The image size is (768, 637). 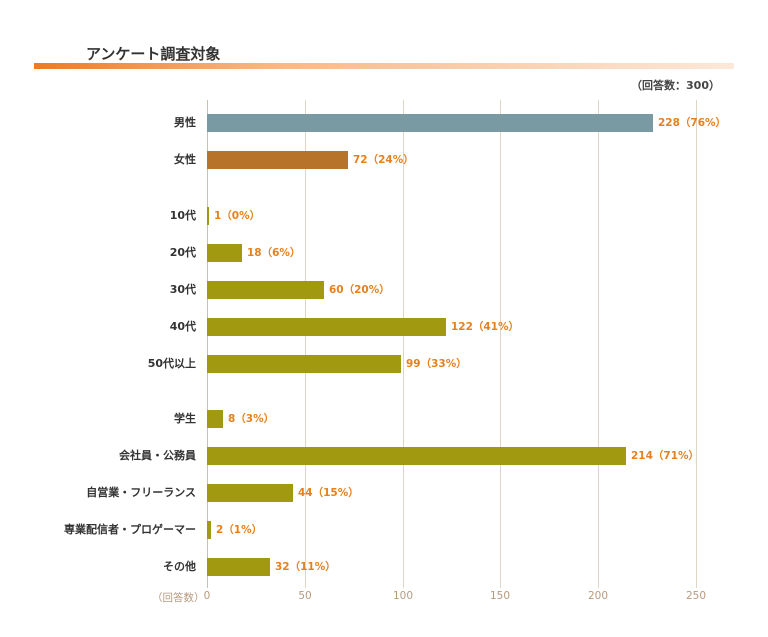 What do you see at coordinates (182, 252) in the screenshot?
I see `category-label: 20代` at bounding box center [182, 252].